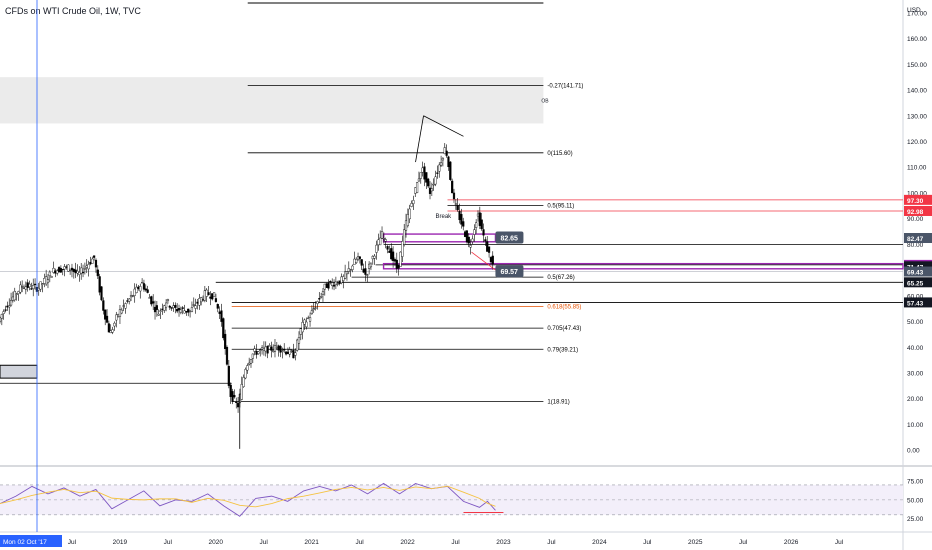 The height and width of the screenshot is (550, 932). I want to click on crosshair-date-box, so click(31, 541).